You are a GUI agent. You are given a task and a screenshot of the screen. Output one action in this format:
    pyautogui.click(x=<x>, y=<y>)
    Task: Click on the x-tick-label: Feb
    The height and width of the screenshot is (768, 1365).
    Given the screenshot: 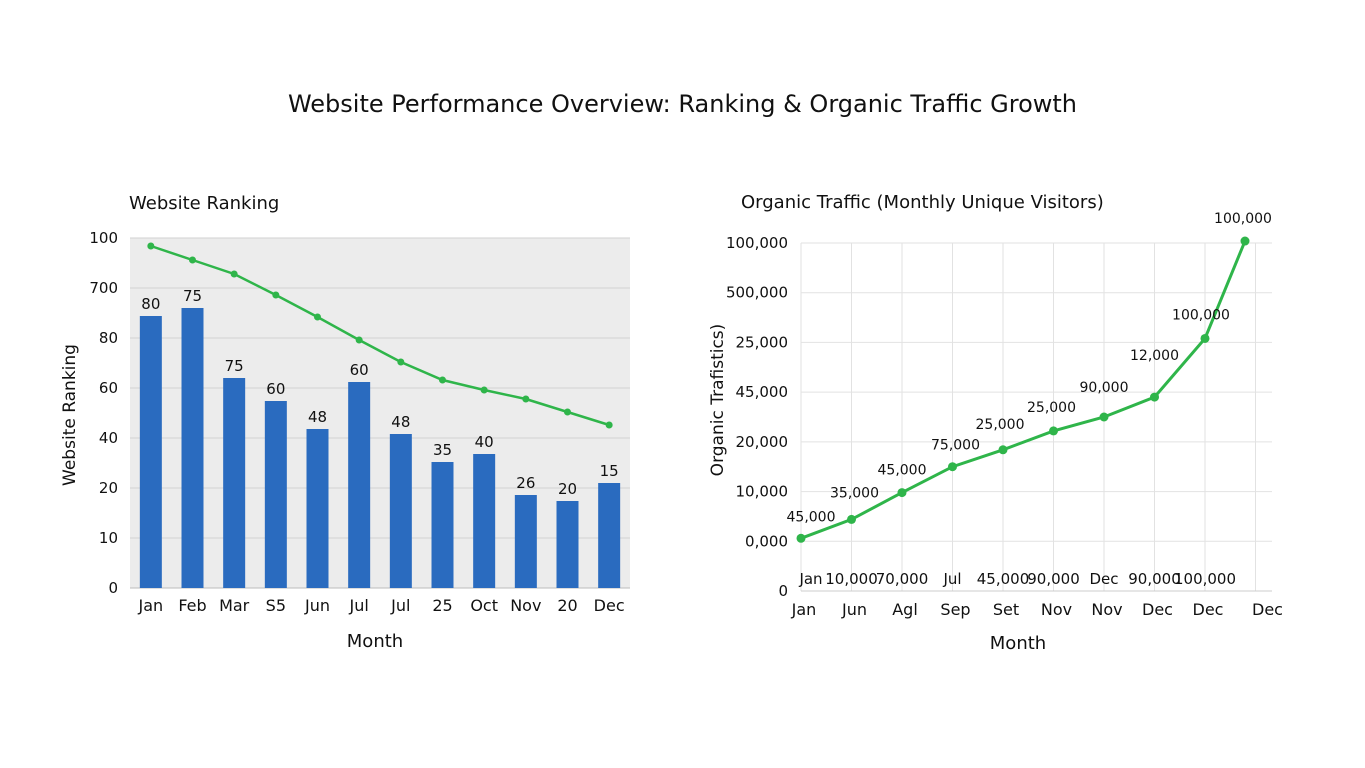 What is the action you would take?
    pyautogui.click(x=192, y=605)
    